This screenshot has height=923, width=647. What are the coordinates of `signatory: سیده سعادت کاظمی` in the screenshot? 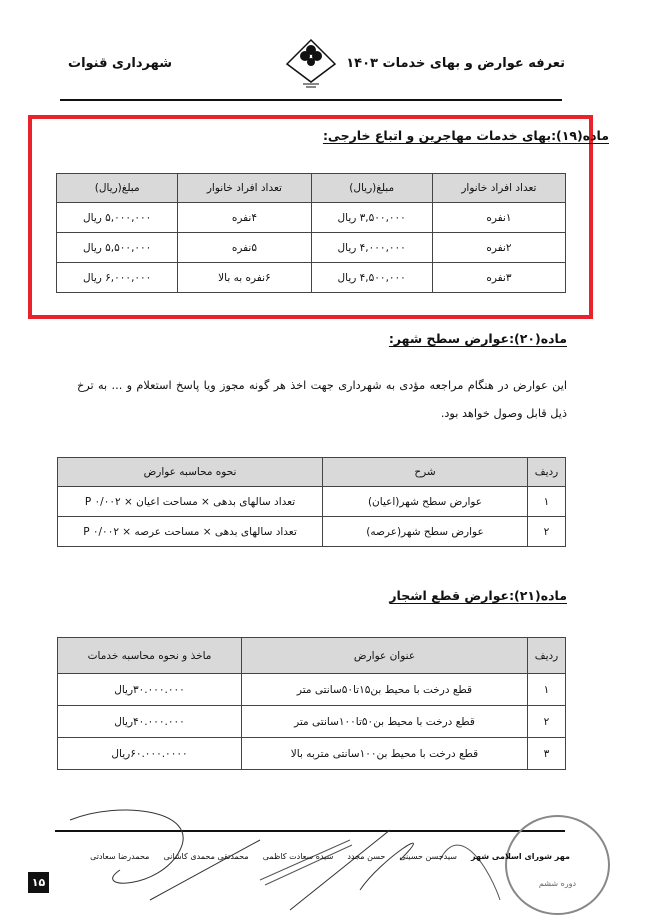 It's located at (298, 856).